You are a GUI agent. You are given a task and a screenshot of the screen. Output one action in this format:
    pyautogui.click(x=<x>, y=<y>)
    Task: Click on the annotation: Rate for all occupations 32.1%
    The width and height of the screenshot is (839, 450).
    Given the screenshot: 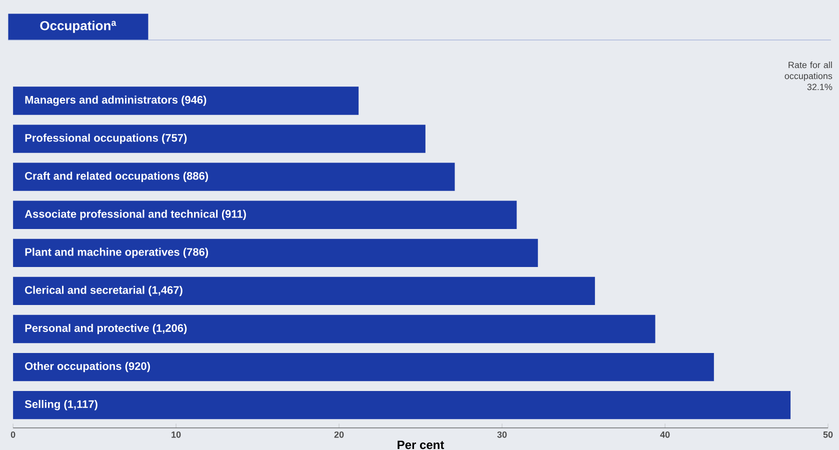 What is the action you would take?
    pyautogui.click(x=808, y=76)
    